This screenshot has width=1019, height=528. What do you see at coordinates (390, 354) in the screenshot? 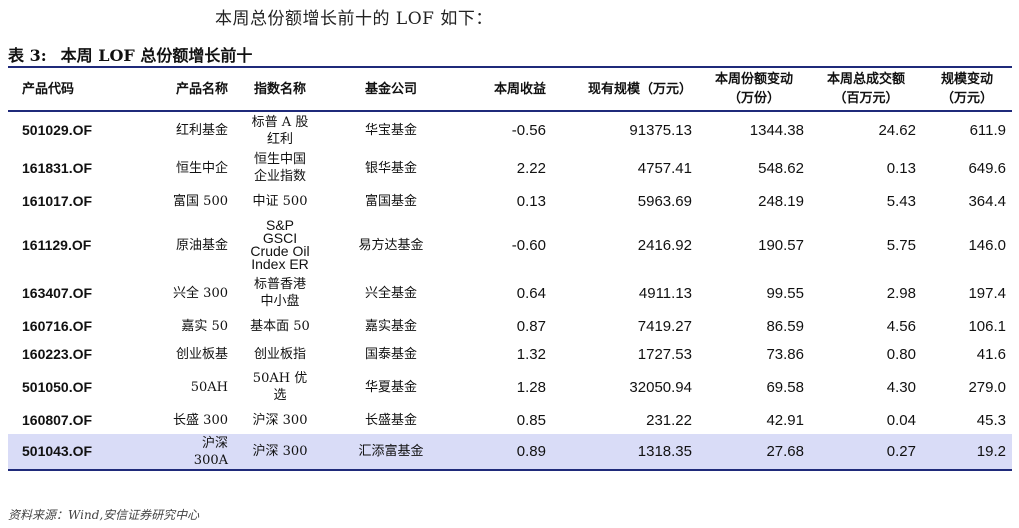
I see `cell-company: 国泰基金` at bounding box center [390, 354].